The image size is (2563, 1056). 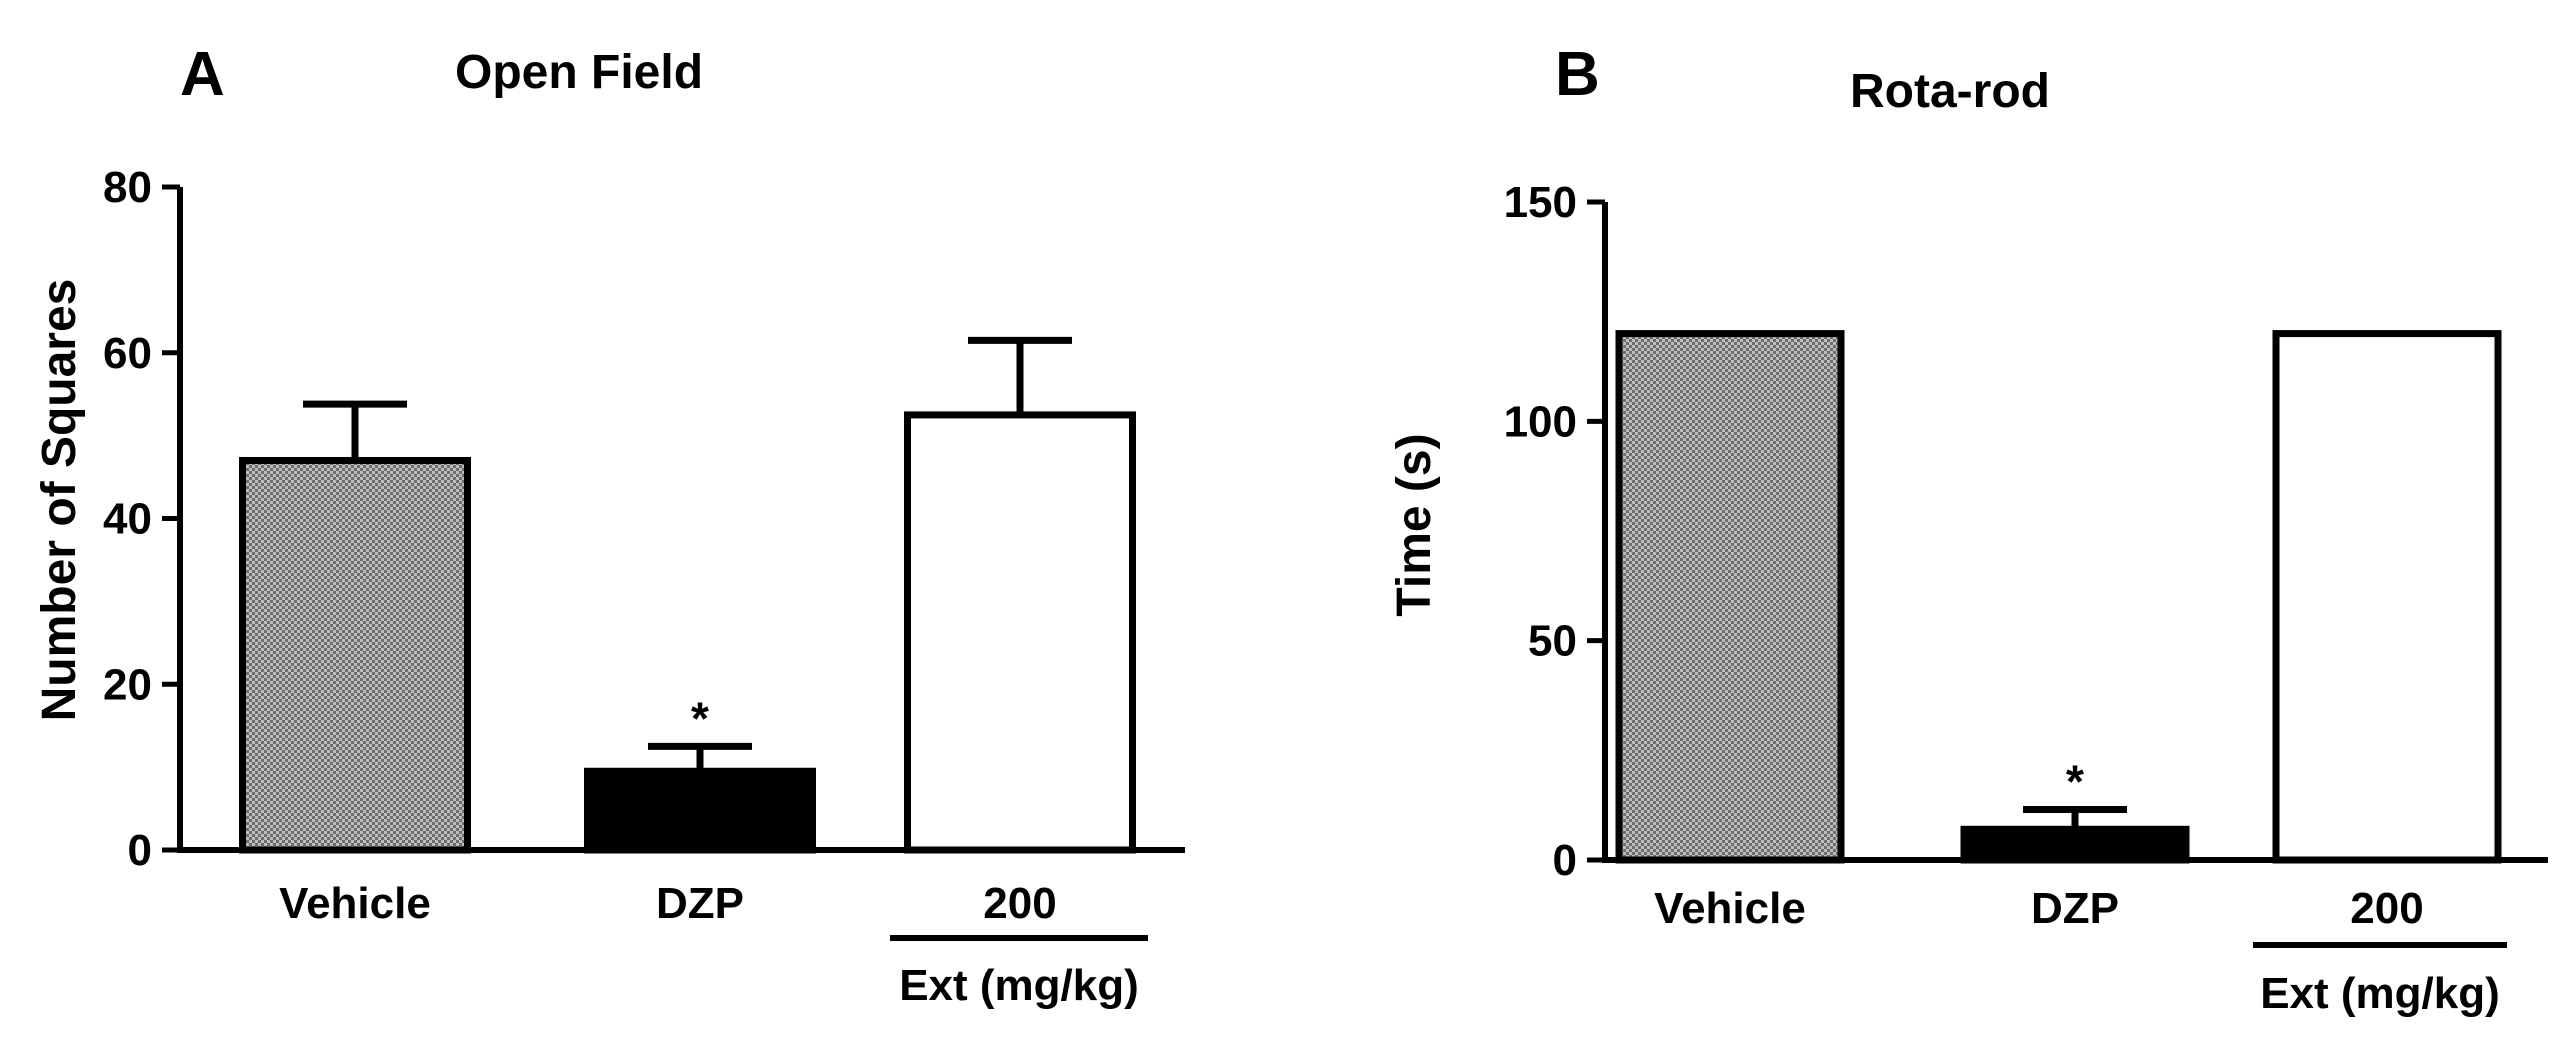 I want to click on panel-b-category-label: 200, so click(x=2386, y=908).